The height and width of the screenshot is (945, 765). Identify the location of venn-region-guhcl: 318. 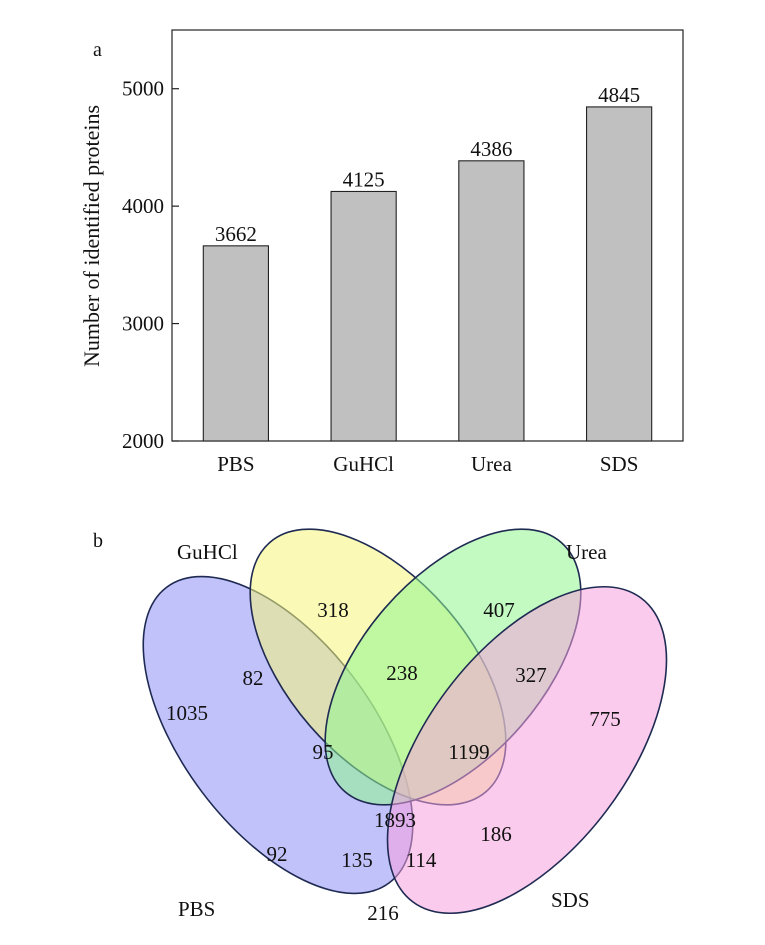
(333, 610).